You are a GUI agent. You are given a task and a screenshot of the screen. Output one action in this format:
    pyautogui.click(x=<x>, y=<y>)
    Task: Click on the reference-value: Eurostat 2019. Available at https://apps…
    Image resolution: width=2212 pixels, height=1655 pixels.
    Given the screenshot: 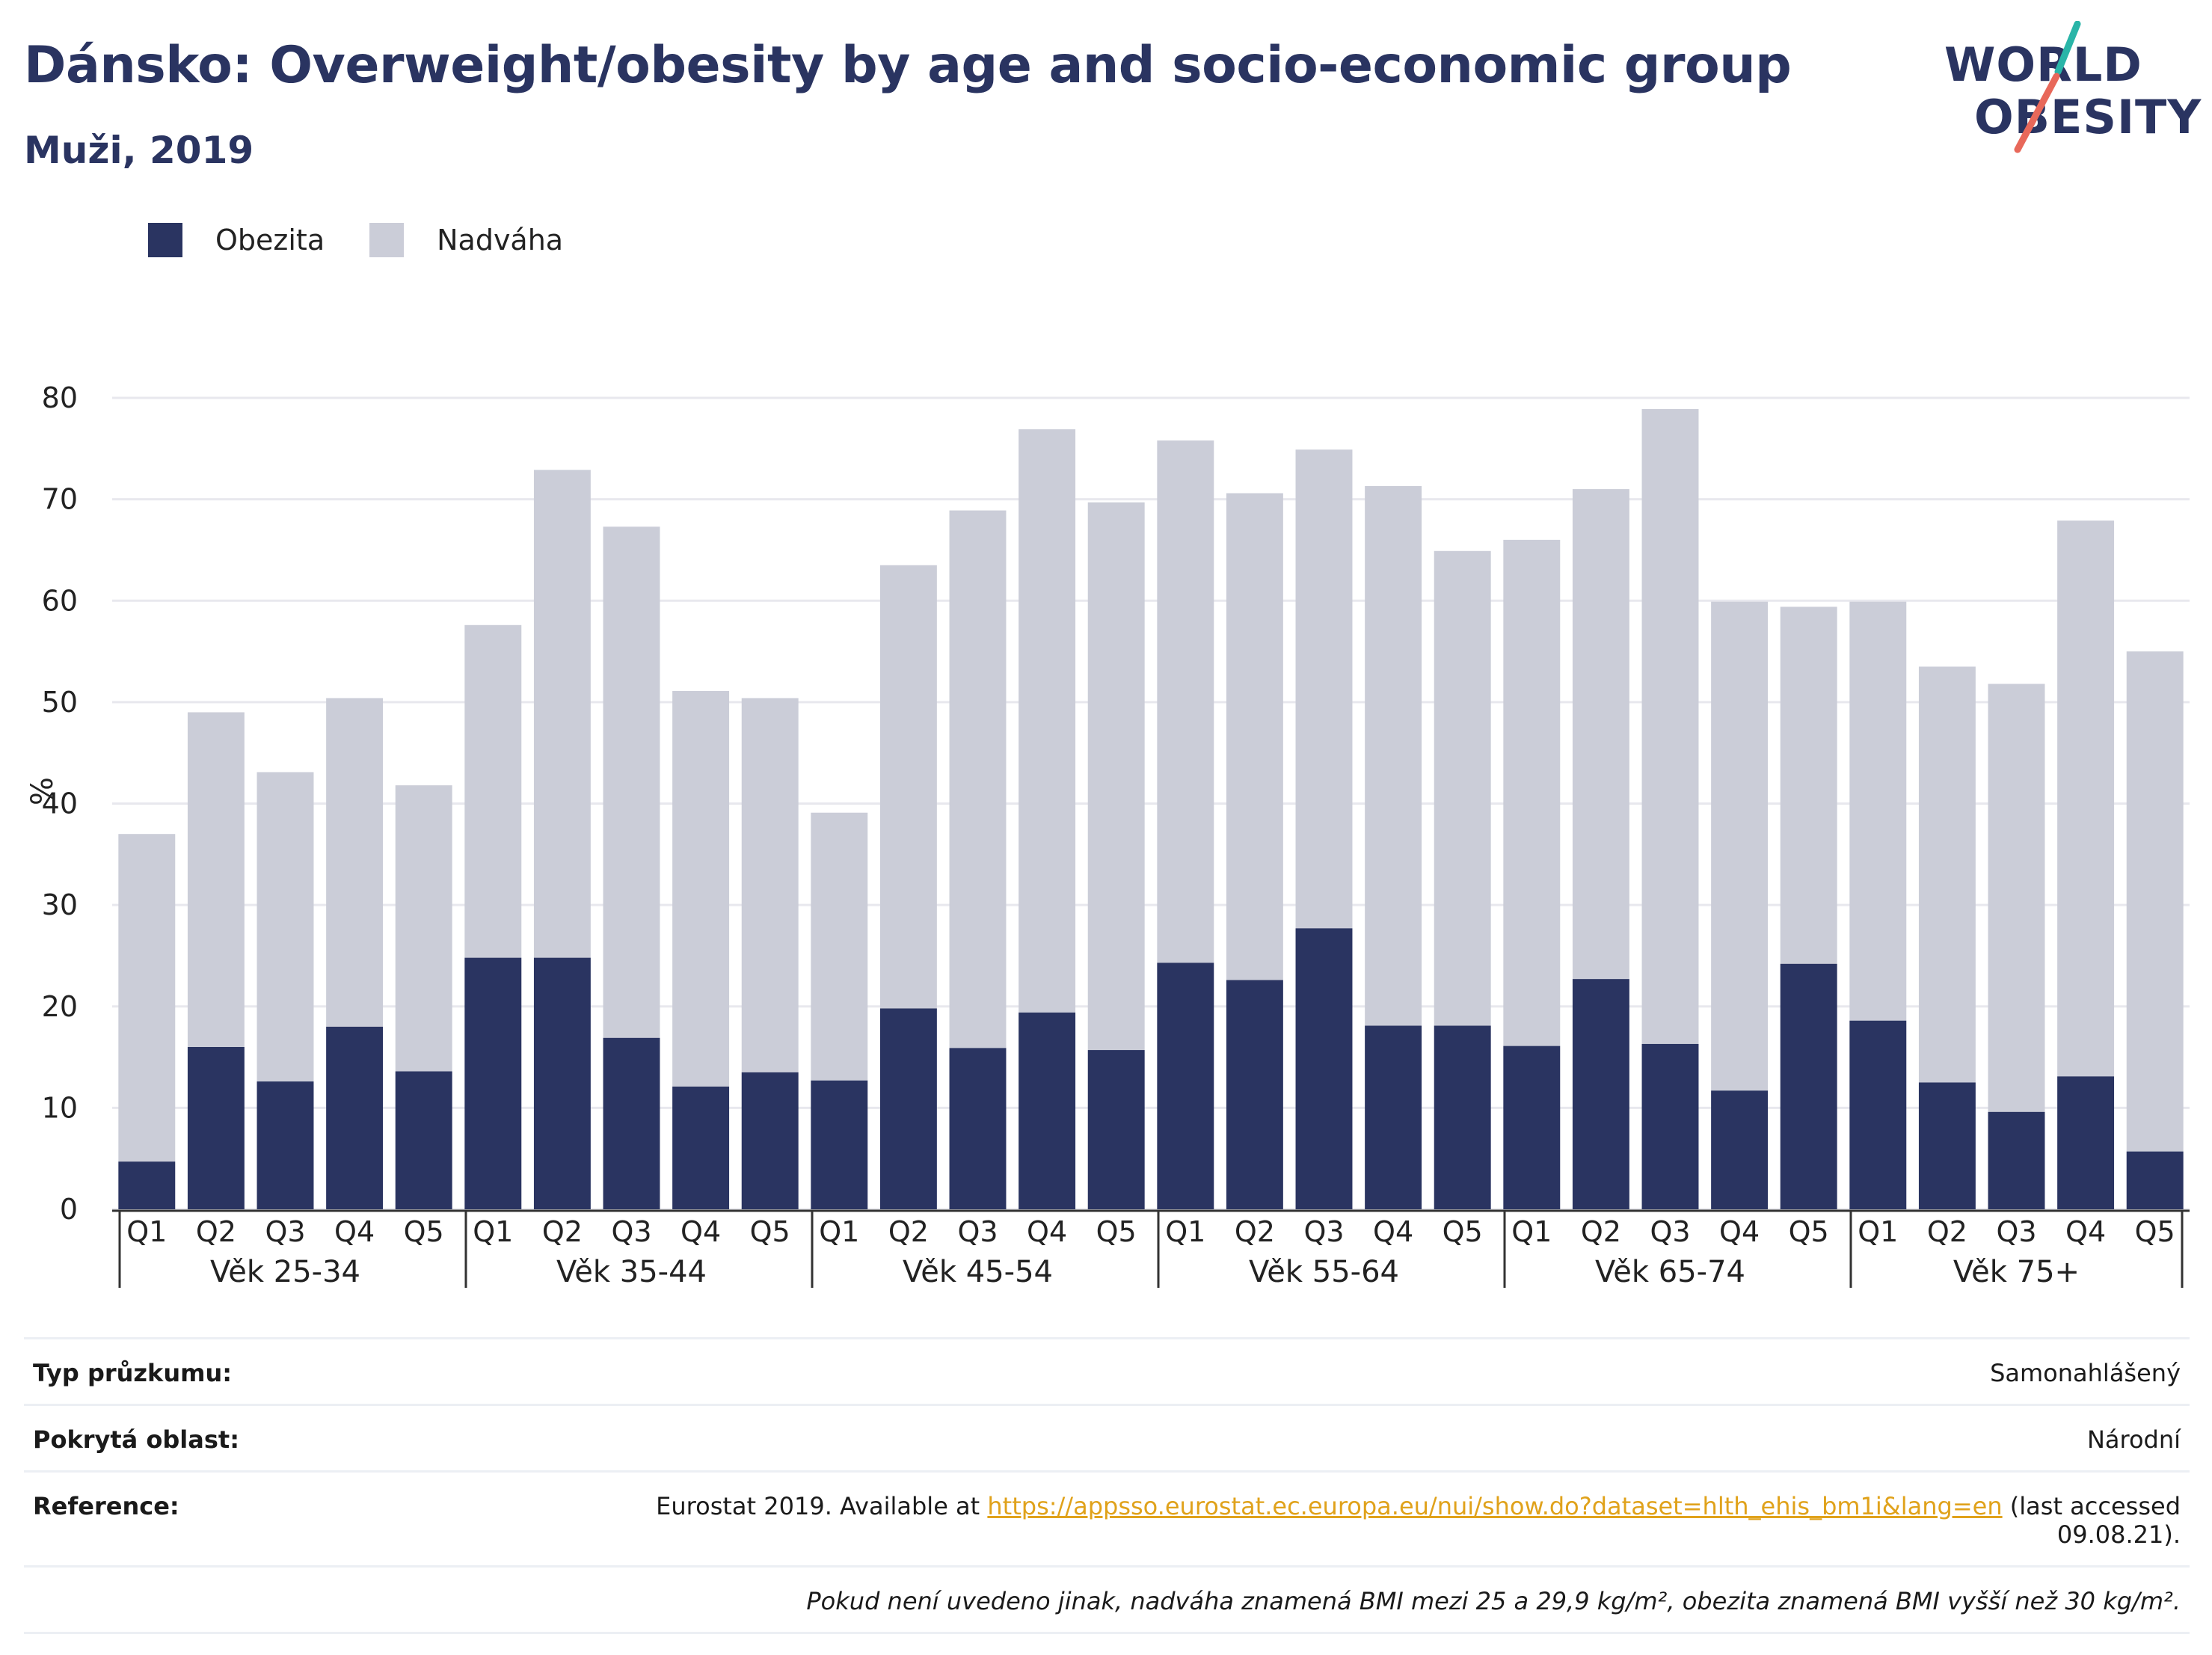 What is the action you would take?
    pyautogui.click(x=1418, y=1520)
    